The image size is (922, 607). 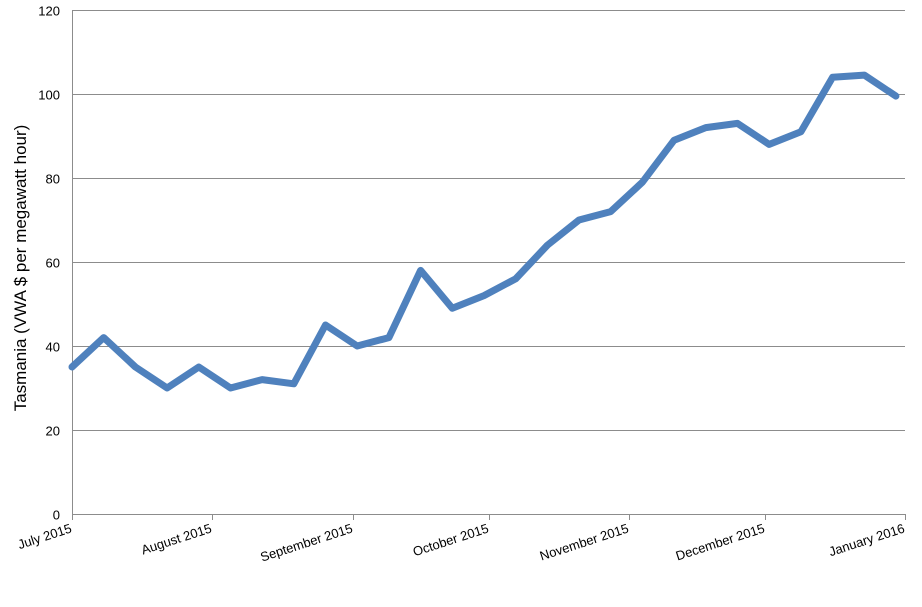 I want to click on y-tick-label: 80, so click(x=53, y=179).